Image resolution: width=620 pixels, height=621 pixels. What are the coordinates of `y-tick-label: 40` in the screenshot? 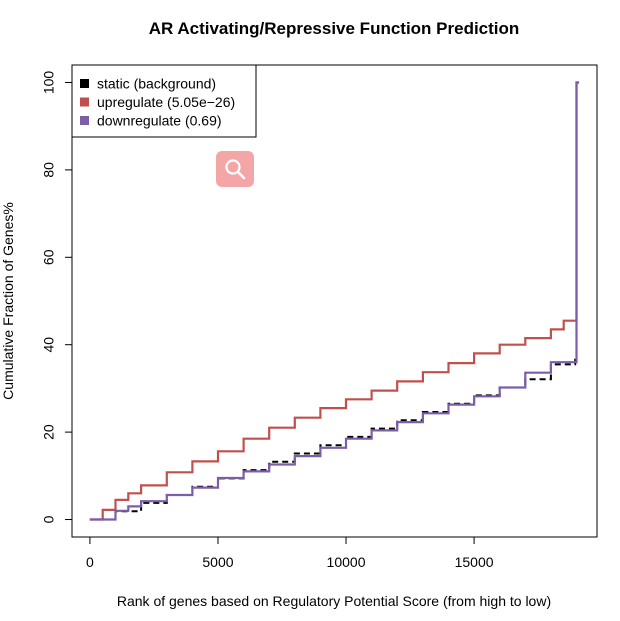 It's located at (49, 345).